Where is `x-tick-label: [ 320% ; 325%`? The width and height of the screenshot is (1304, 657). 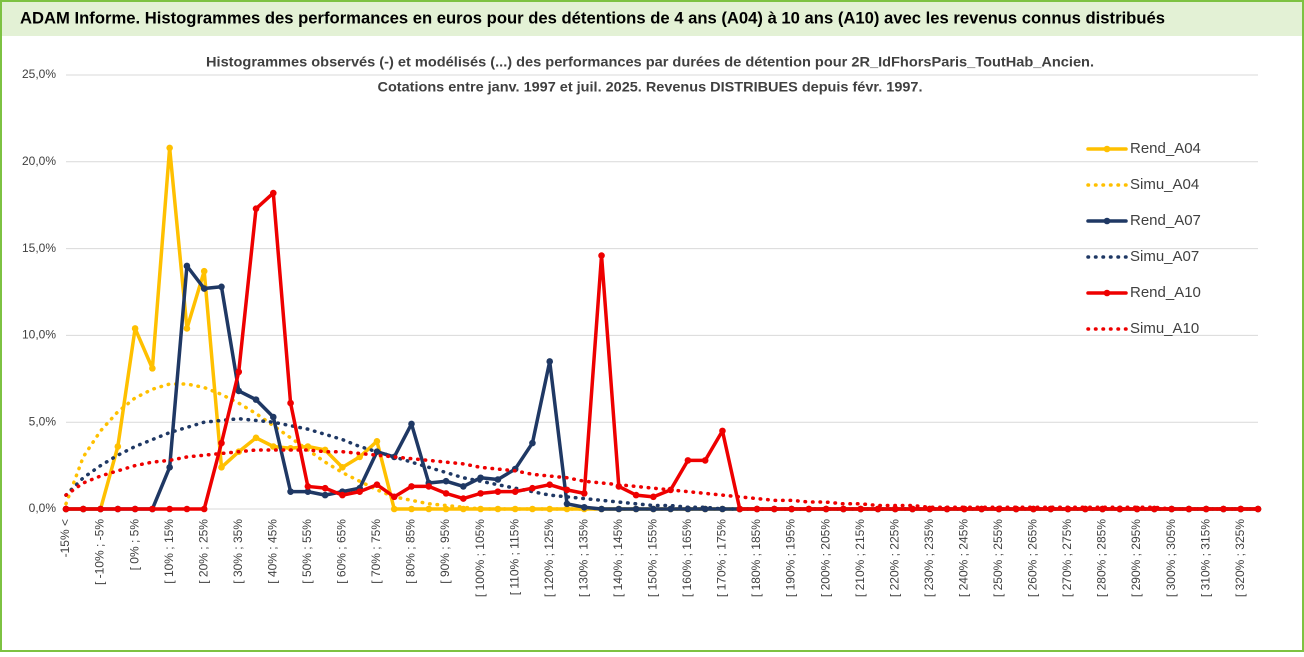
x-tick-label: [ 320% ; 325% is located at coordinates (1240, 558).